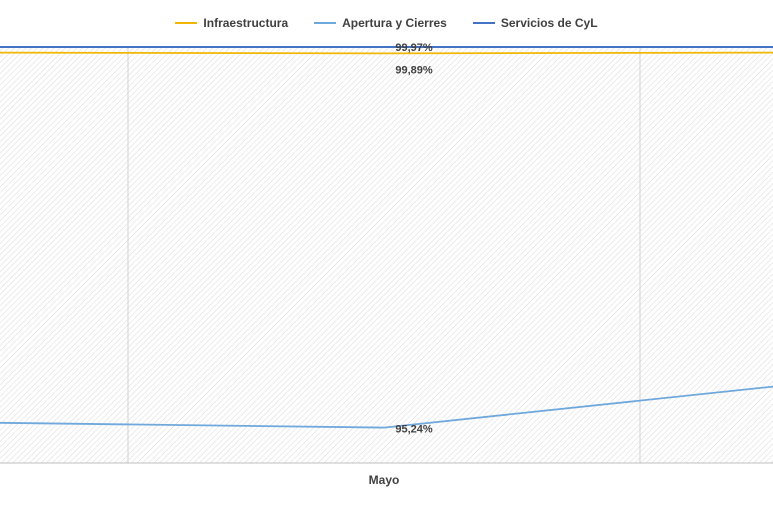 The height and width of the screenshot is (520, 773). I want to click on data-label-infraestructura: 99,89%, so click(414, 70).